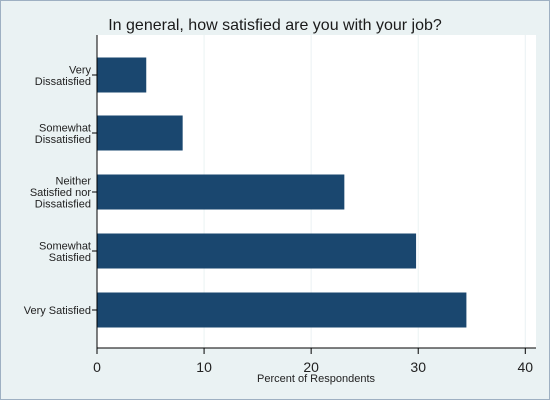 The width and height of the screenshot is (550, 400). I want to click on y-category-label: Neither Satisfied nor Dissatisfied, so click(60, 193).